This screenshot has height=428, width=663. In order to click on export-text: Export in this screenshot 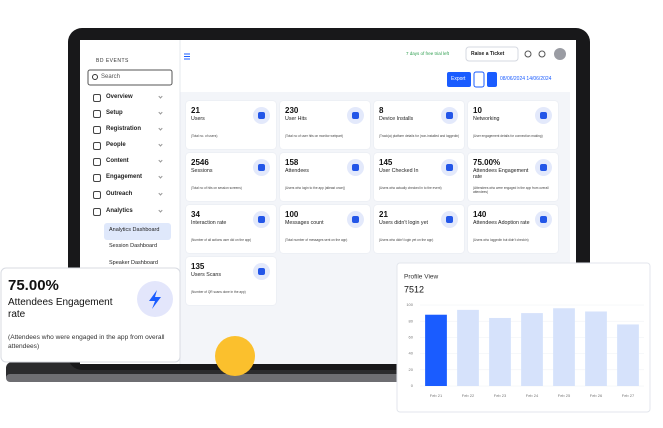, I will do `click(458, 79)`.